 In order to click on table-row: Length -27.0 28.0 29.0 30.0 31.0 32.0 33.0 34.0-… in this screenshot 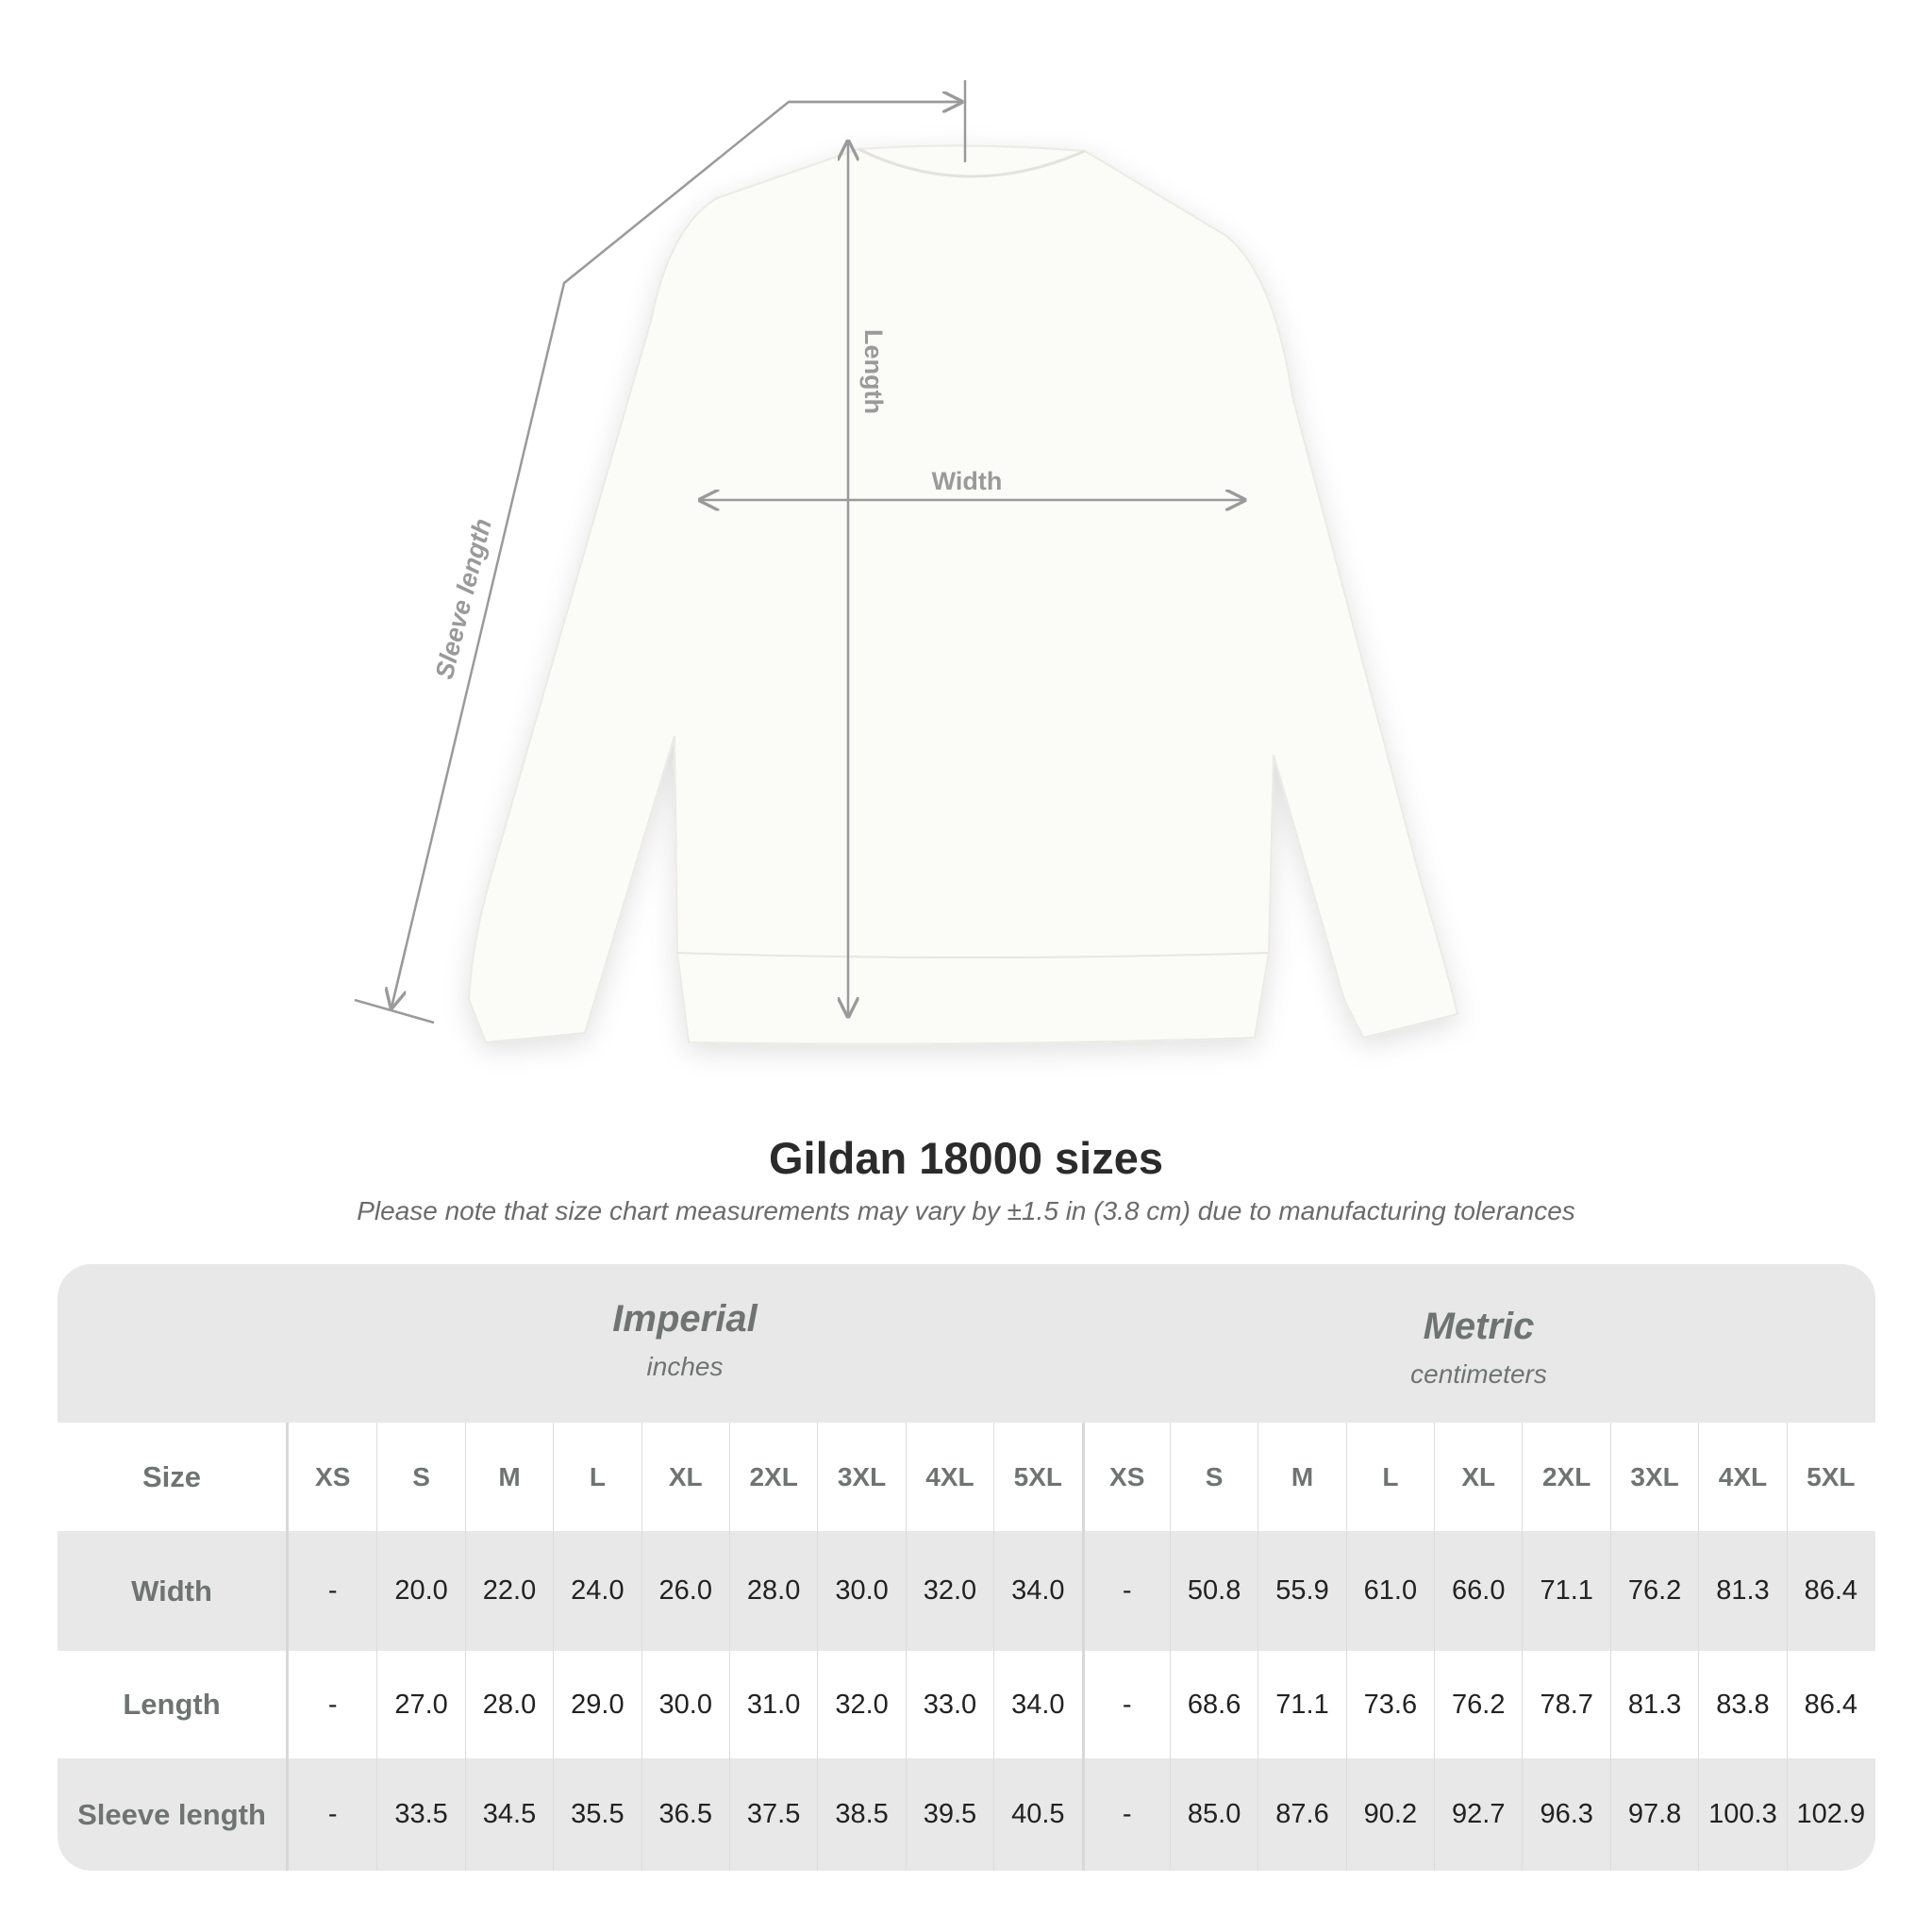, I will do `click(967, 1704)`.